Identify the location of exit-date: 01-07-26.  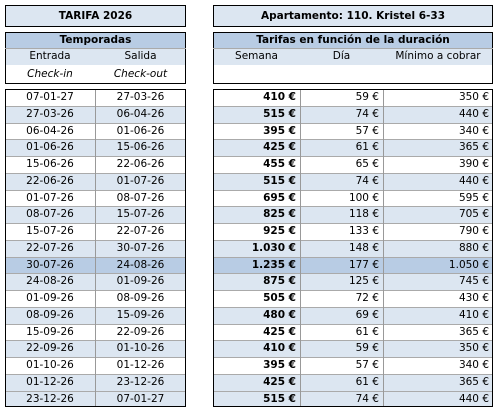
(140, 181).